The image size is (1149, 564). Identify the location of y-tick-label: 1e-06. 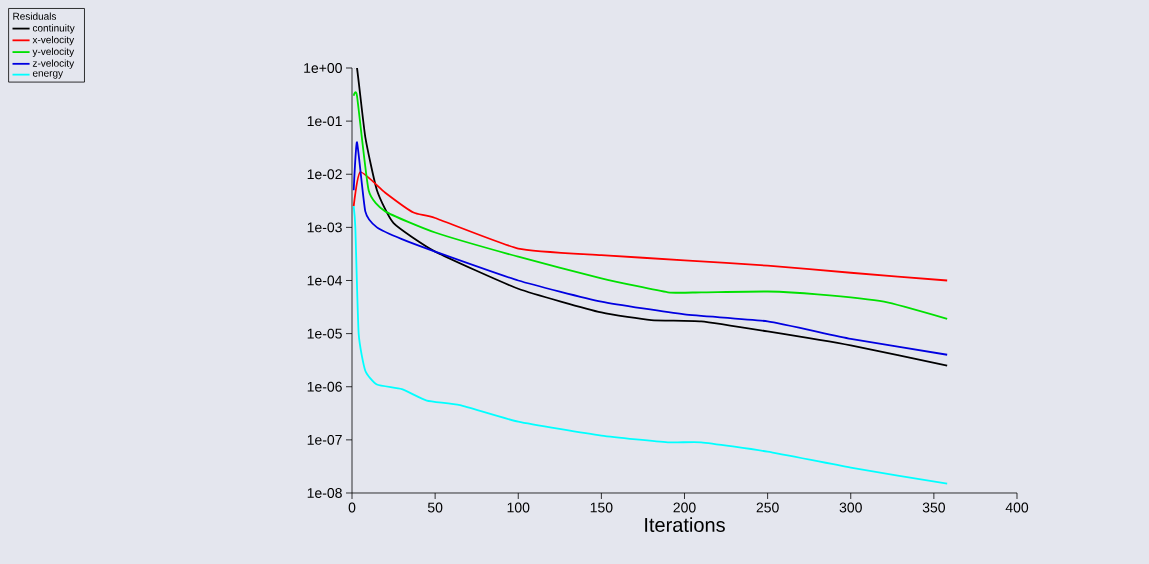
(324, 386).